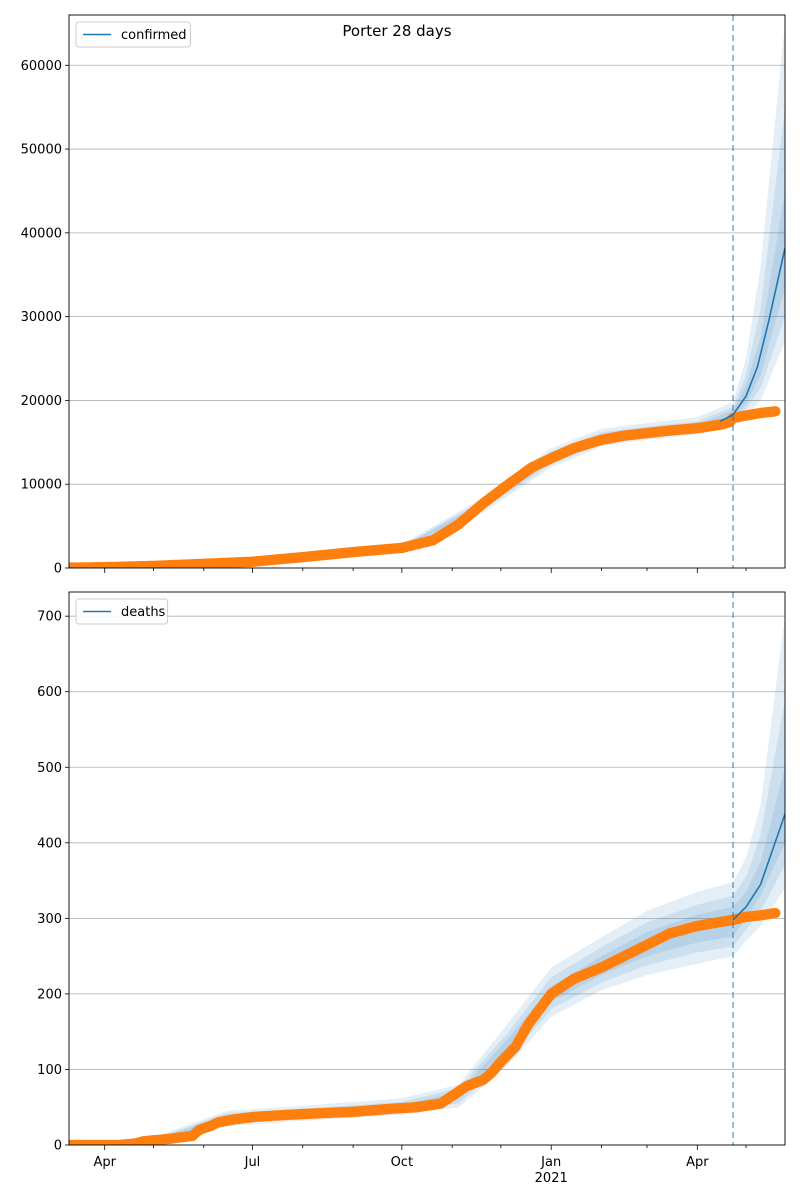 This screenshot has height=1200, width=800. Describe the element at coordinates (252, 1162) in the screenshot. I see `x-tick-label: Jul` at that location.